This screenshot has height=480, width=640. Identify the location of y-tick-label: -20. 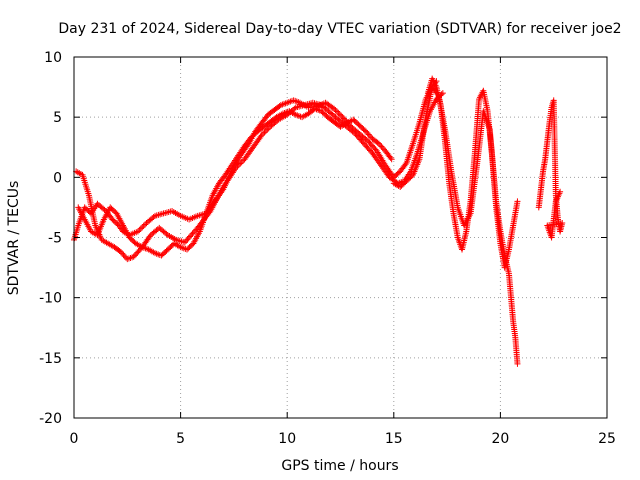
(50, 419).